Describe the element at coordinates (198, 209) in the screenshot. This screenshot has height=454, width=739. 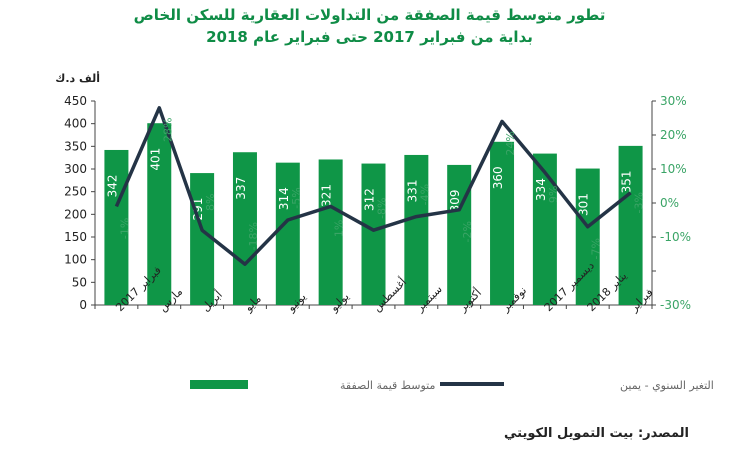
I see `bar-value-label: 291` at that location.